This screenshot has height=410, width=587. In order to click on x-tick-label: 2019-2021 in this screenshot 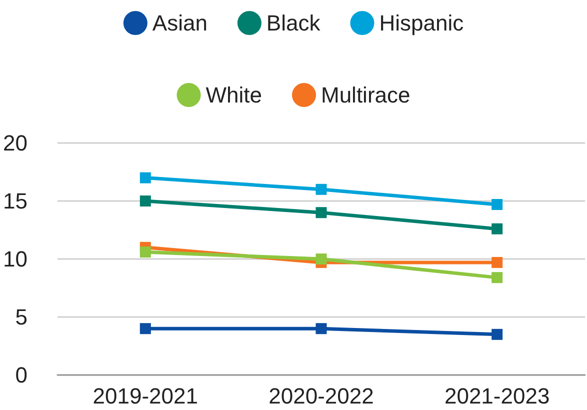, I will do `click(145, 396)`.